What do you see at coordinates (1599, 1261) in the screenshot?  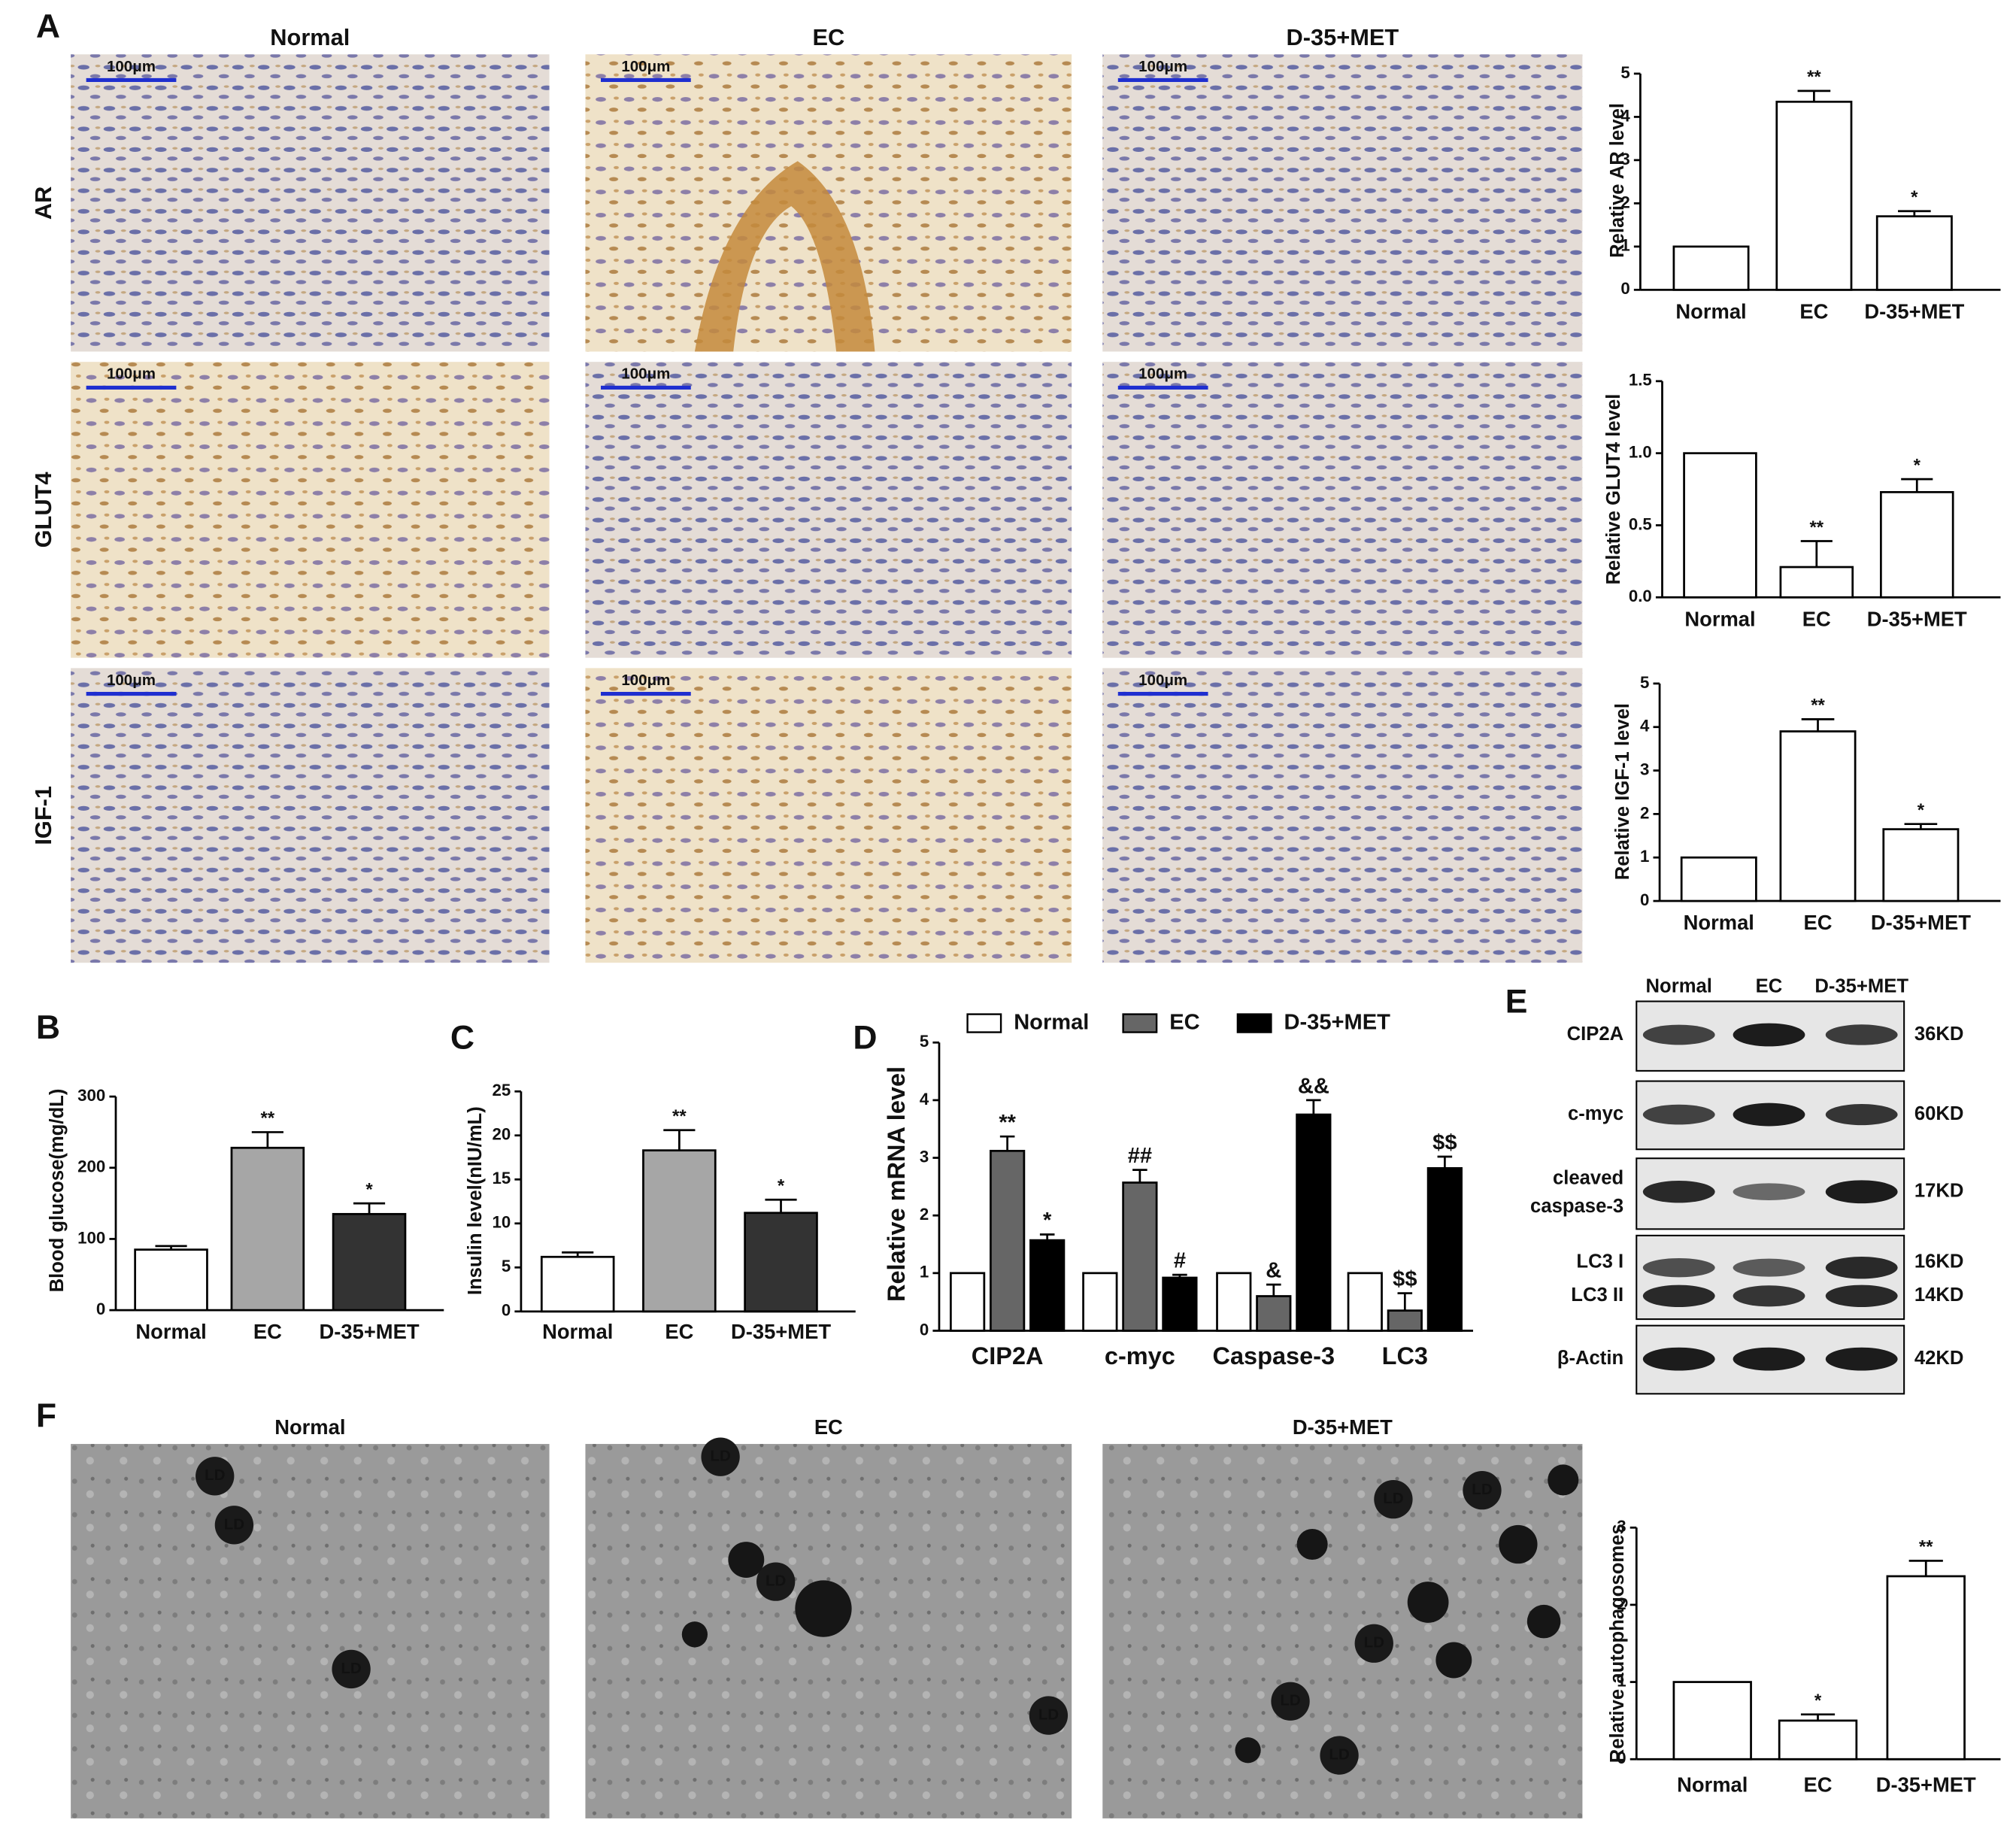 I see `blot-label: LC3 I` at bounding box center [1599, 1261].